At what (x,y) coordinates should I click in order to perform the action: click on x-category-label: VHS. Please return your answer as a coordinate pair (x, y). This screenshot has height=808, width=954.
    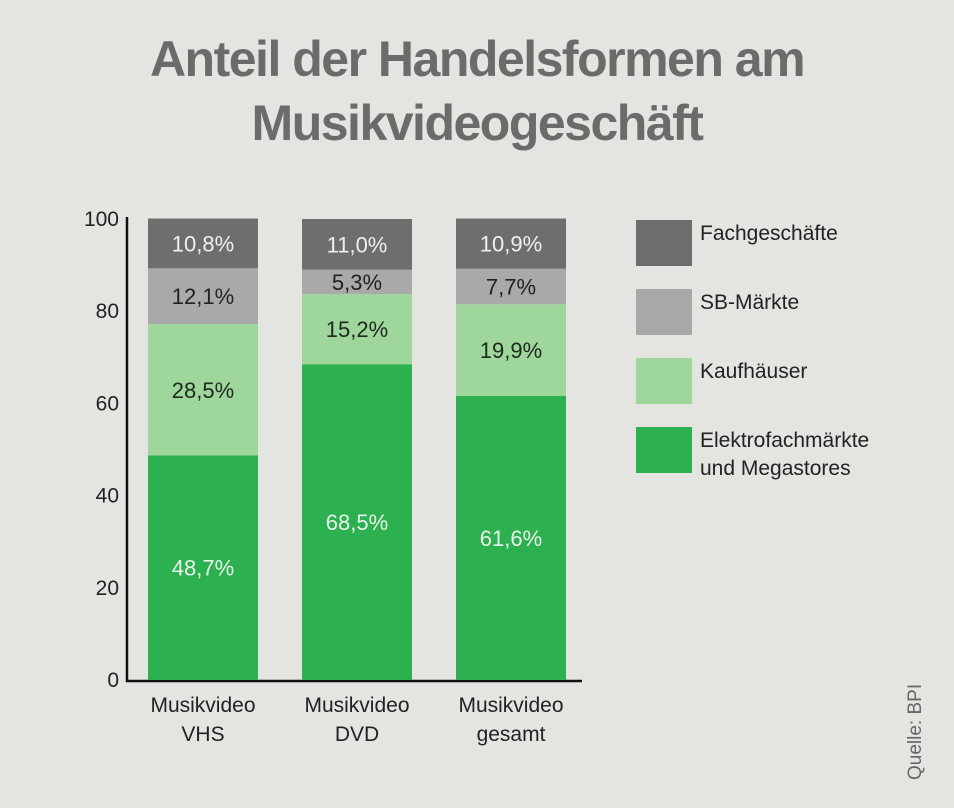
    Looking at the image, I should click on (202, 734).